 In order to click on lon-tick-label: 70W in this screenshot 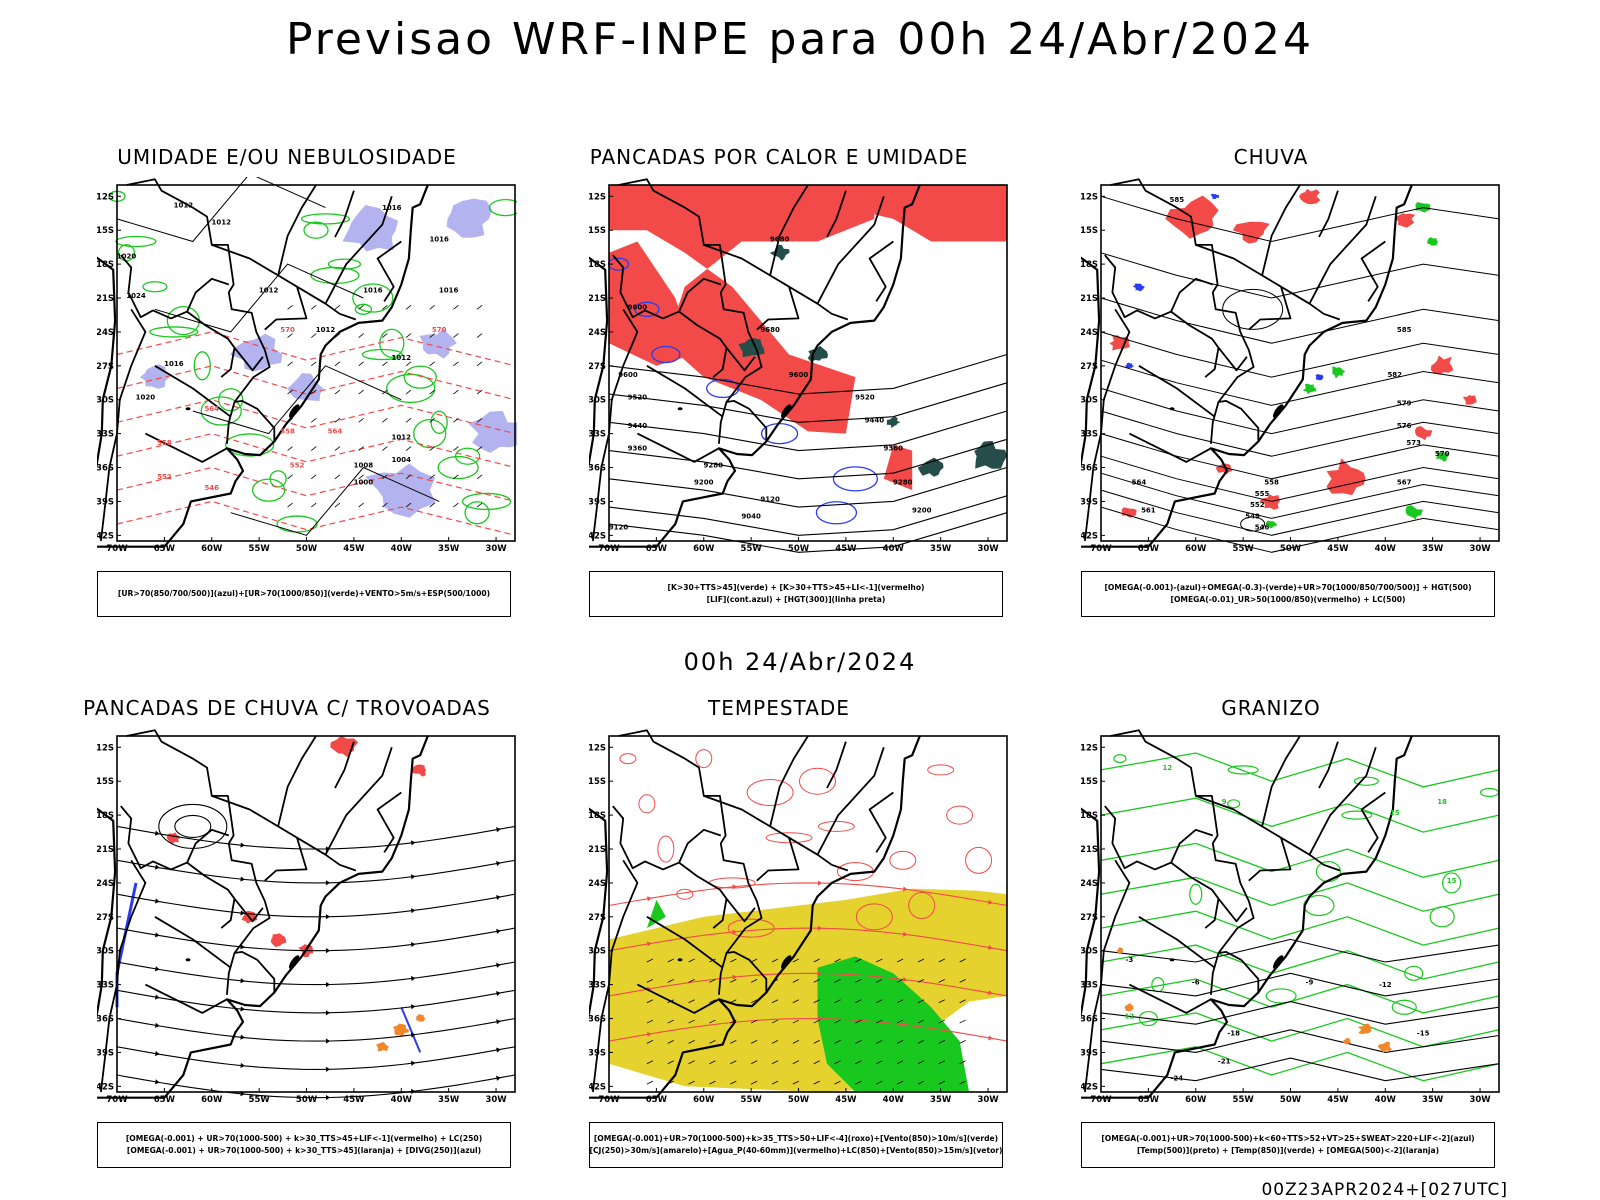, I will do `click(609, 1099)`.